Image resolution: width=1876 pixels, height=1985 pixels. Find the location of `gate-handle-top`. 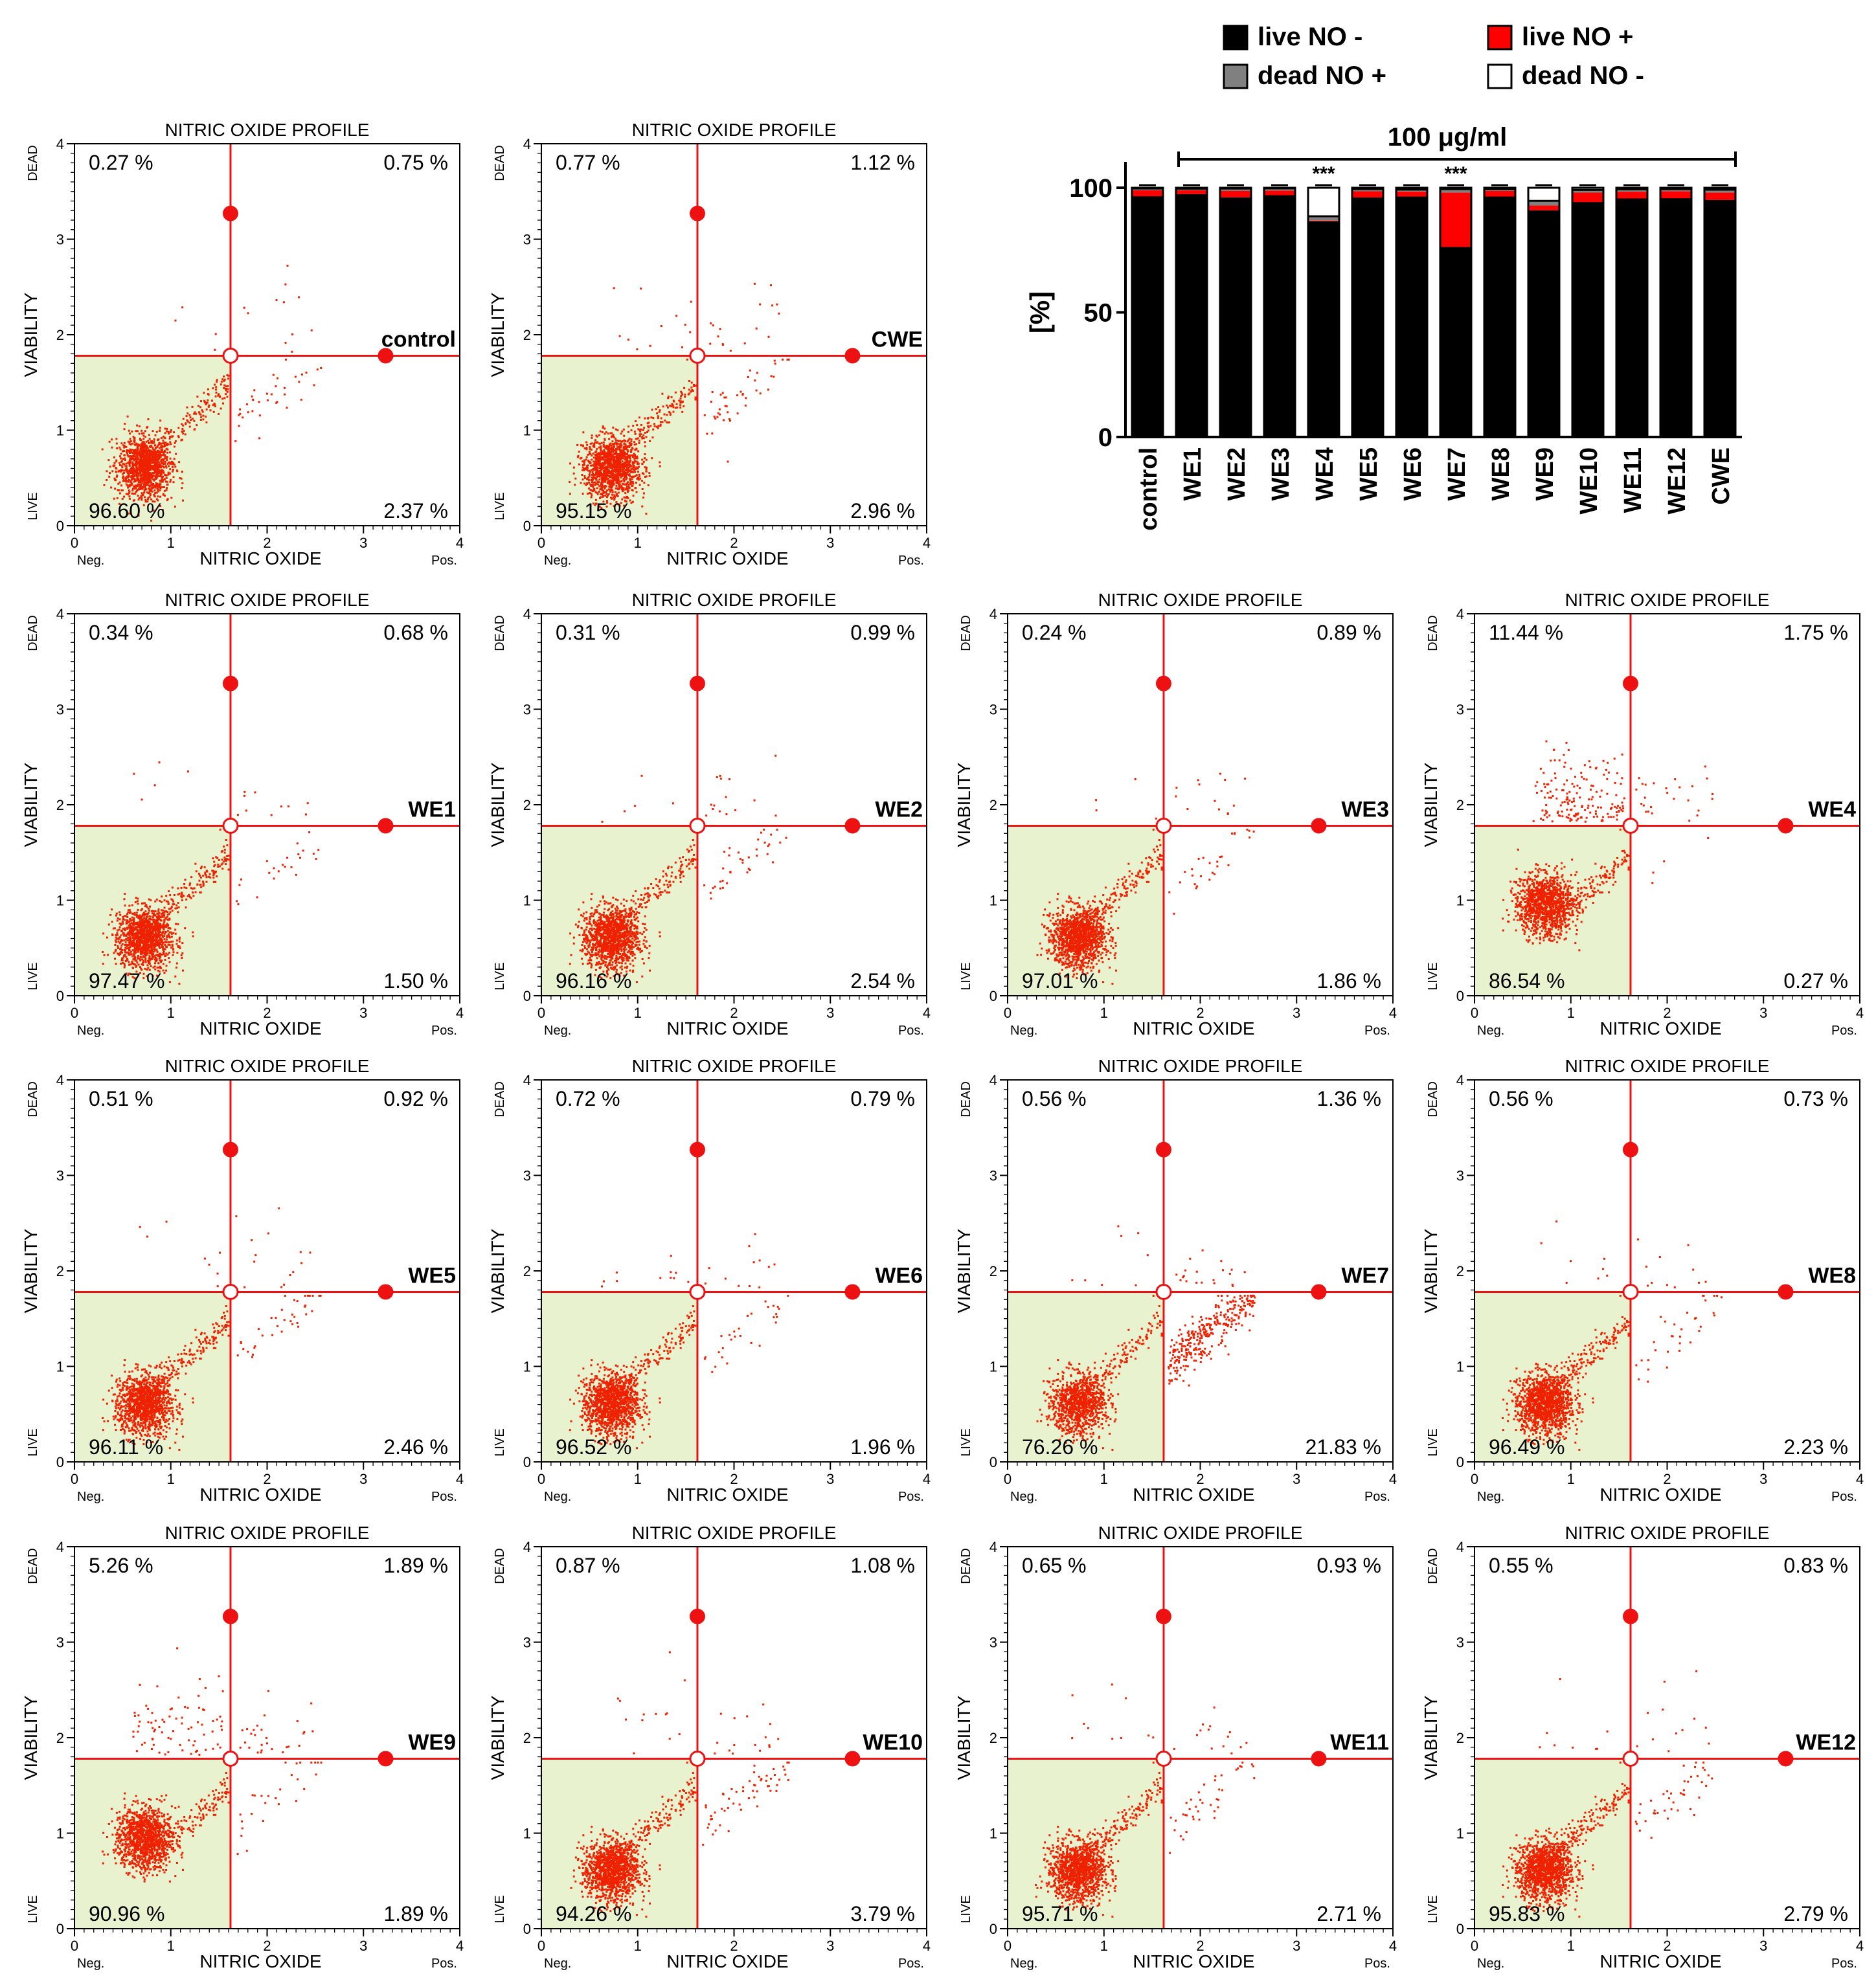

gate-handle-top is located at coordinates (697, 213).